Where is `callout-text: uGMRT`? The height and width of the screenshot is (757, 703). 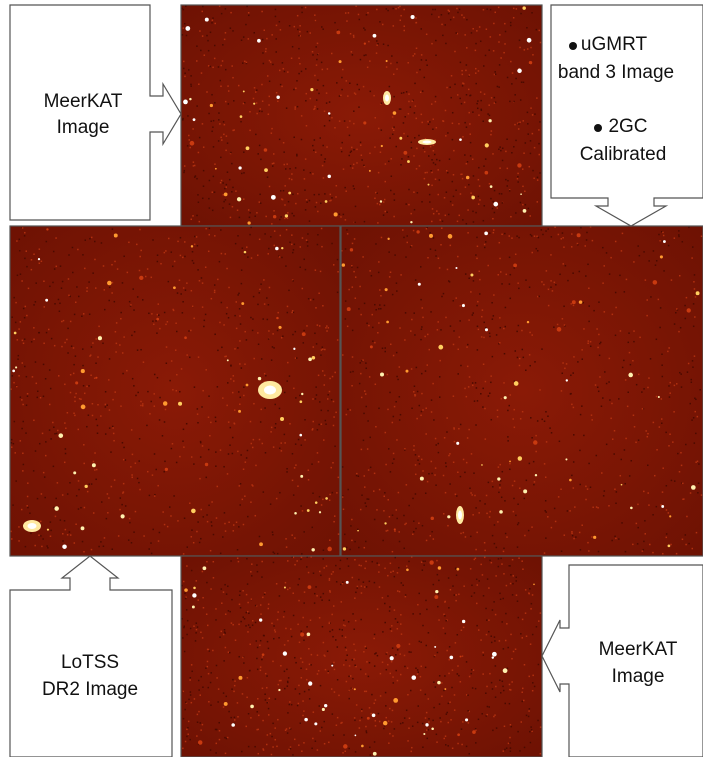 callout-text: uGMRT is located at coordinates (614, 44).